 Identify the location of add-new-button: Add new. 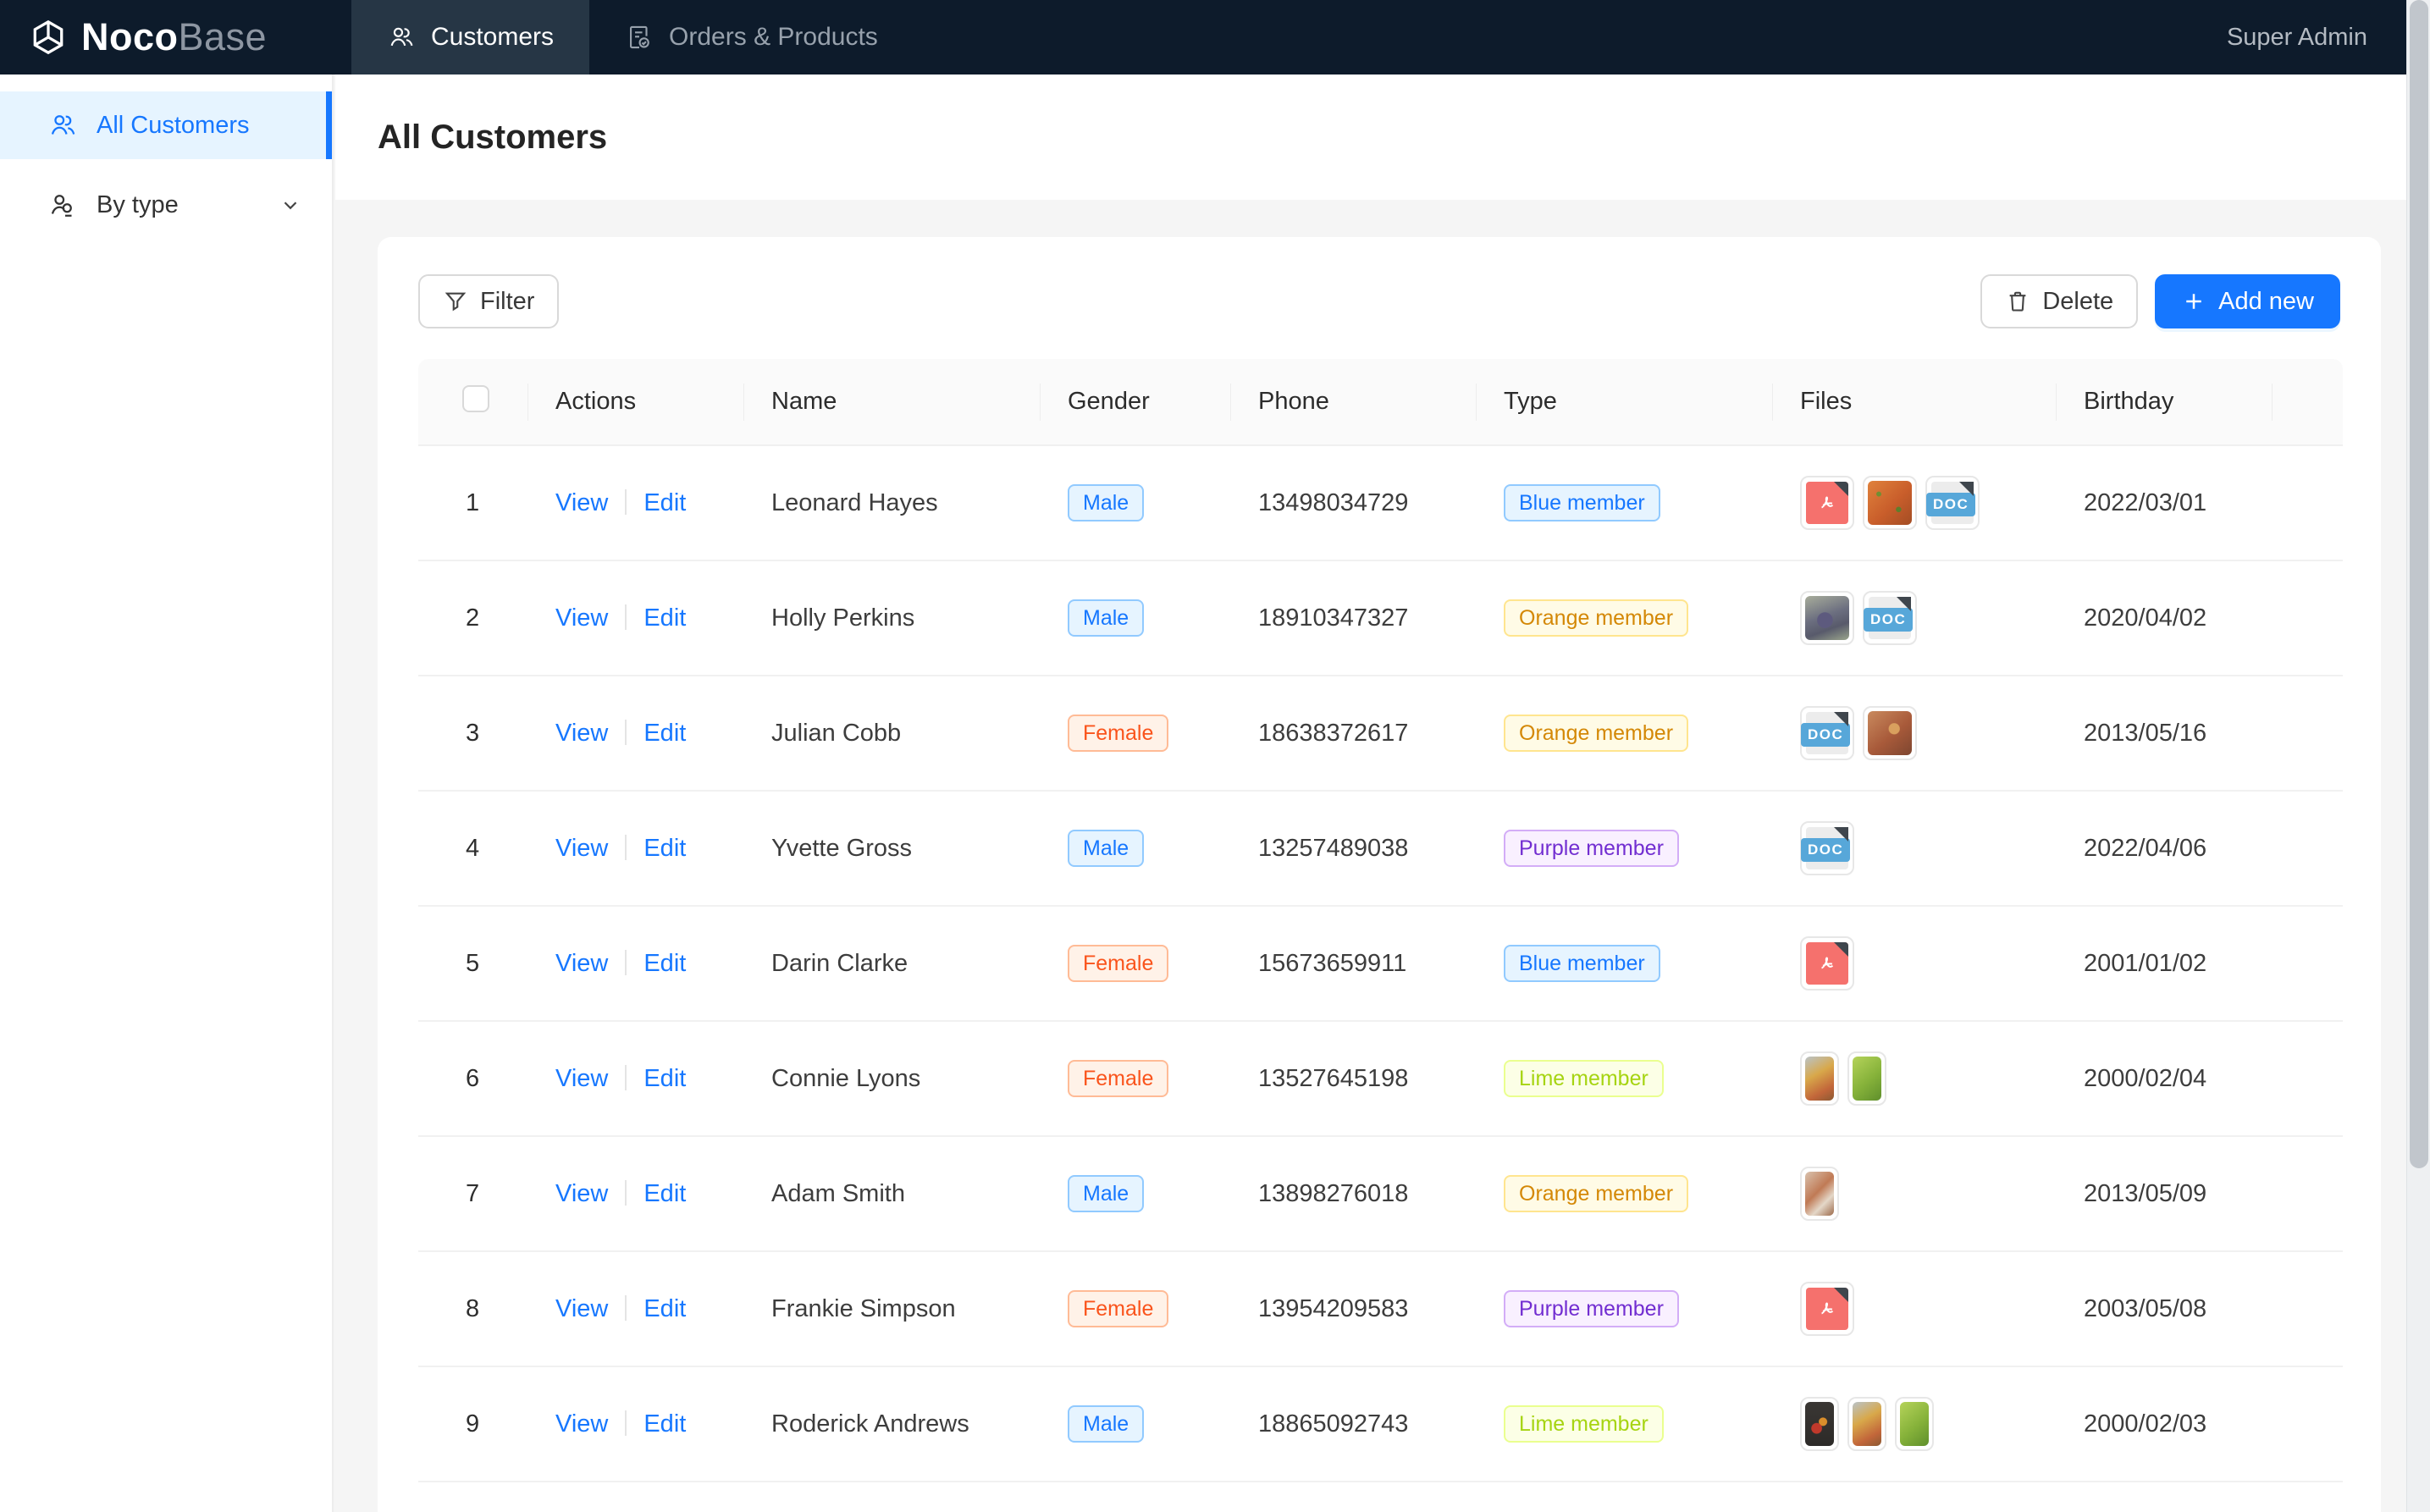
(2247, 301).